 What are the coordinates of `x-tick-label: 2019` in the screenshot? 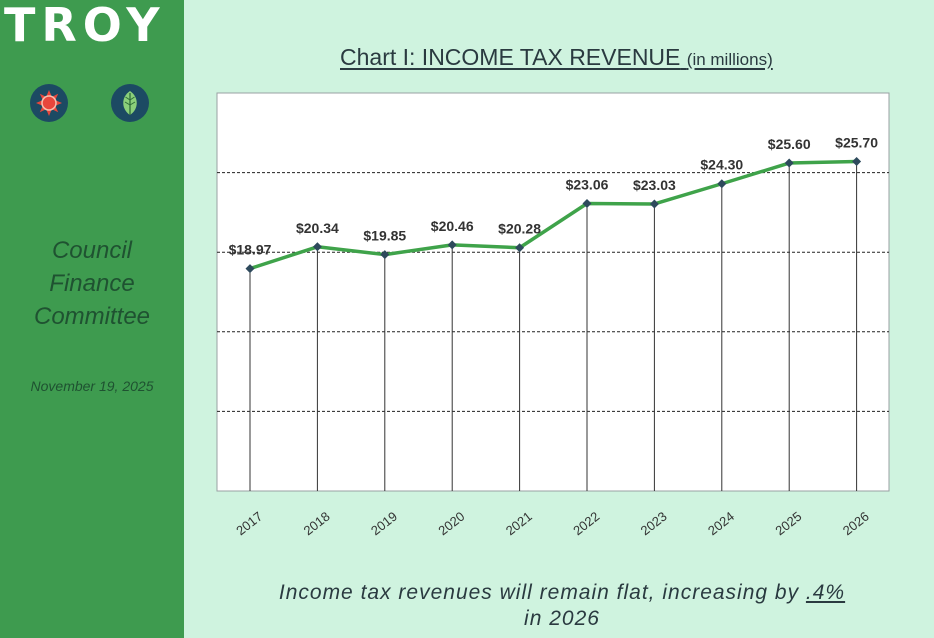 It's located at (384, 524).